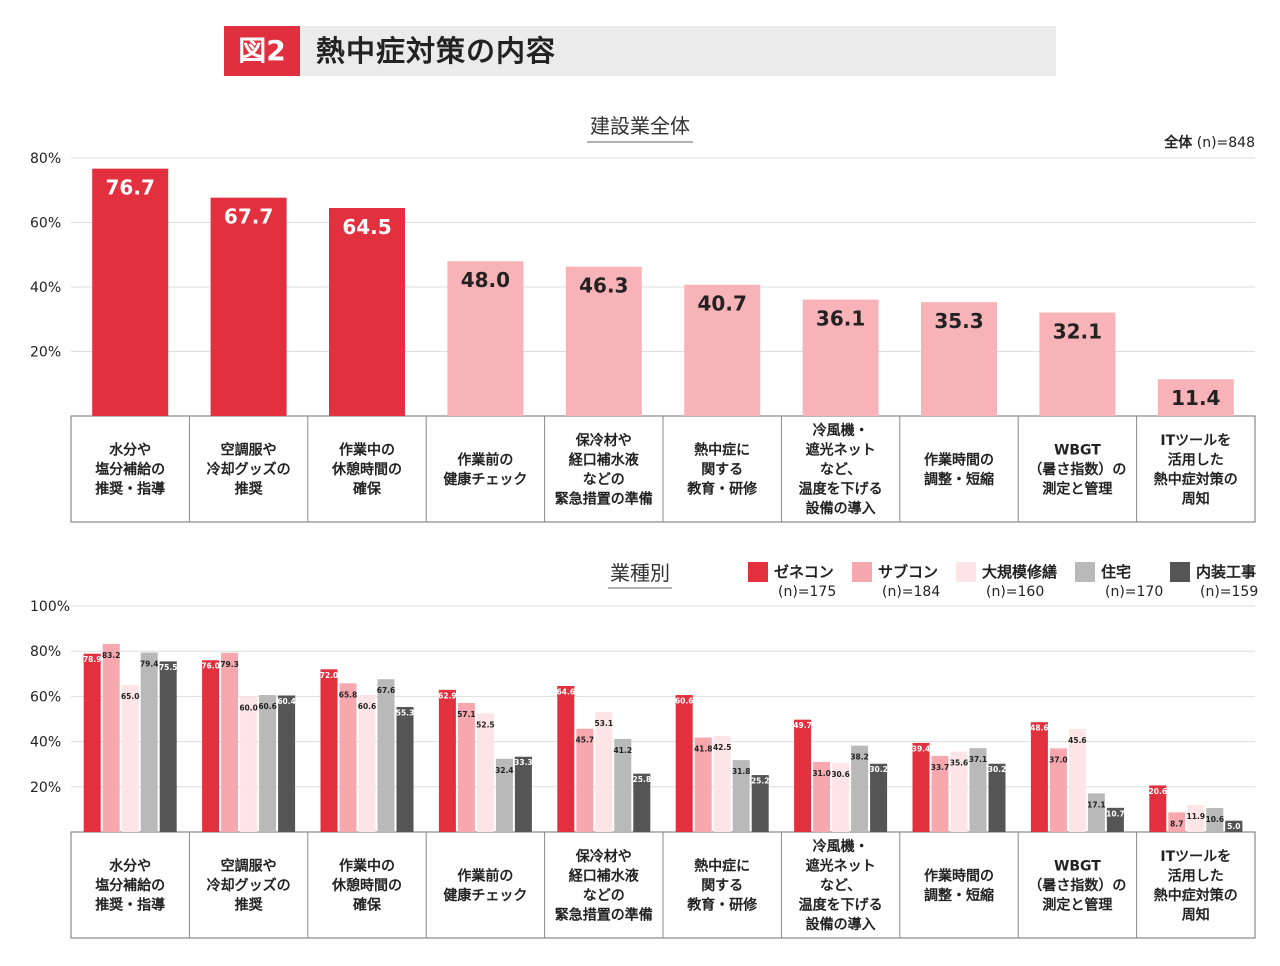 Image resolution: width=1280 pixels, height=966 pixels. Describe the element at coordinates (485, 280) in the screenshot. I see `chart1-bar-value-label: 48.0` at that location.